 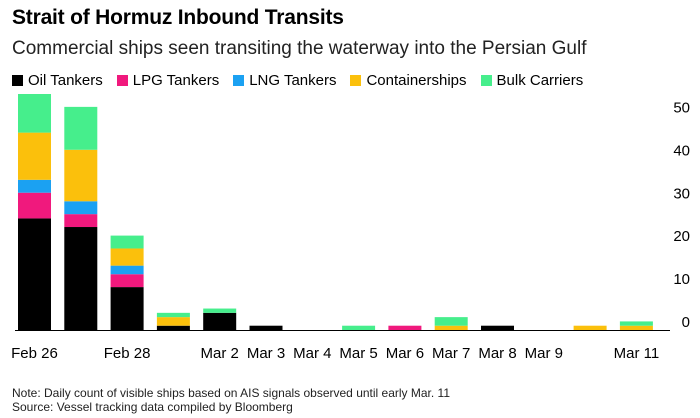 I want to click on y-tick-label: 40, so click(x=681, y=150).